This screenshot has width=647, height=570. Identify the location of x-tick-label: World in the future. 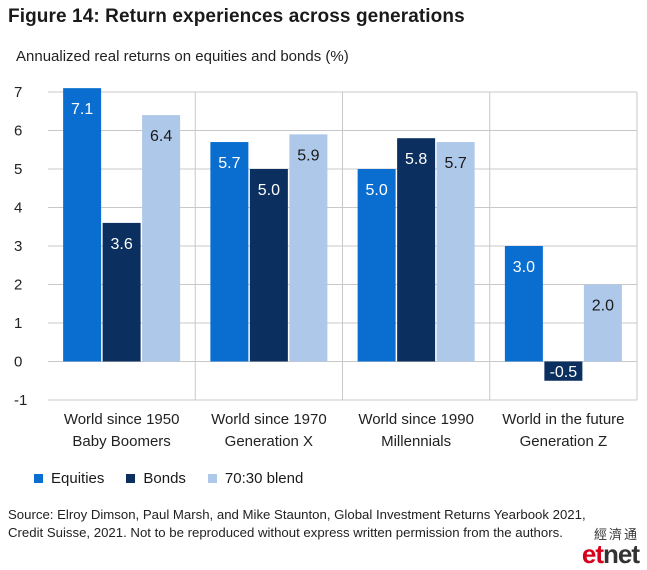
(563, 419).